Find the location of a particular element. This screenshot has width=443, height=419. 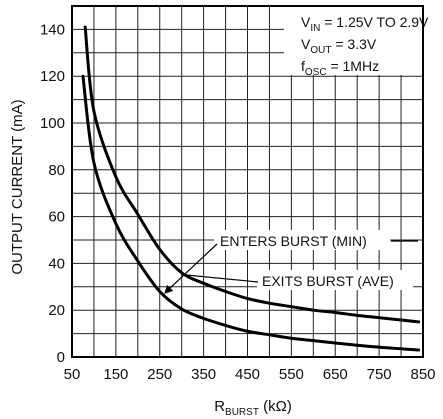

x-tick-label: 650 is located at coordinates (335, 374).